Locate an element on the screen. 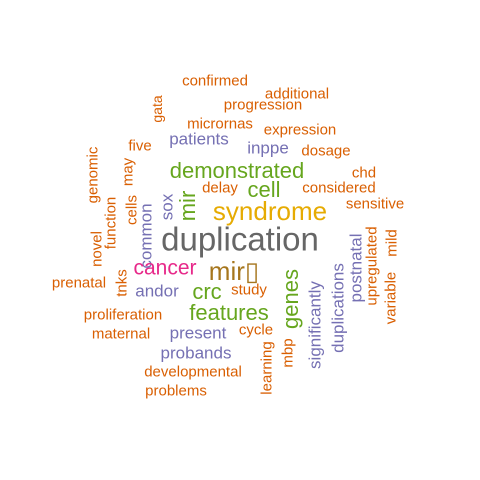  word-expression: expression is located at coordinates (300, 130).